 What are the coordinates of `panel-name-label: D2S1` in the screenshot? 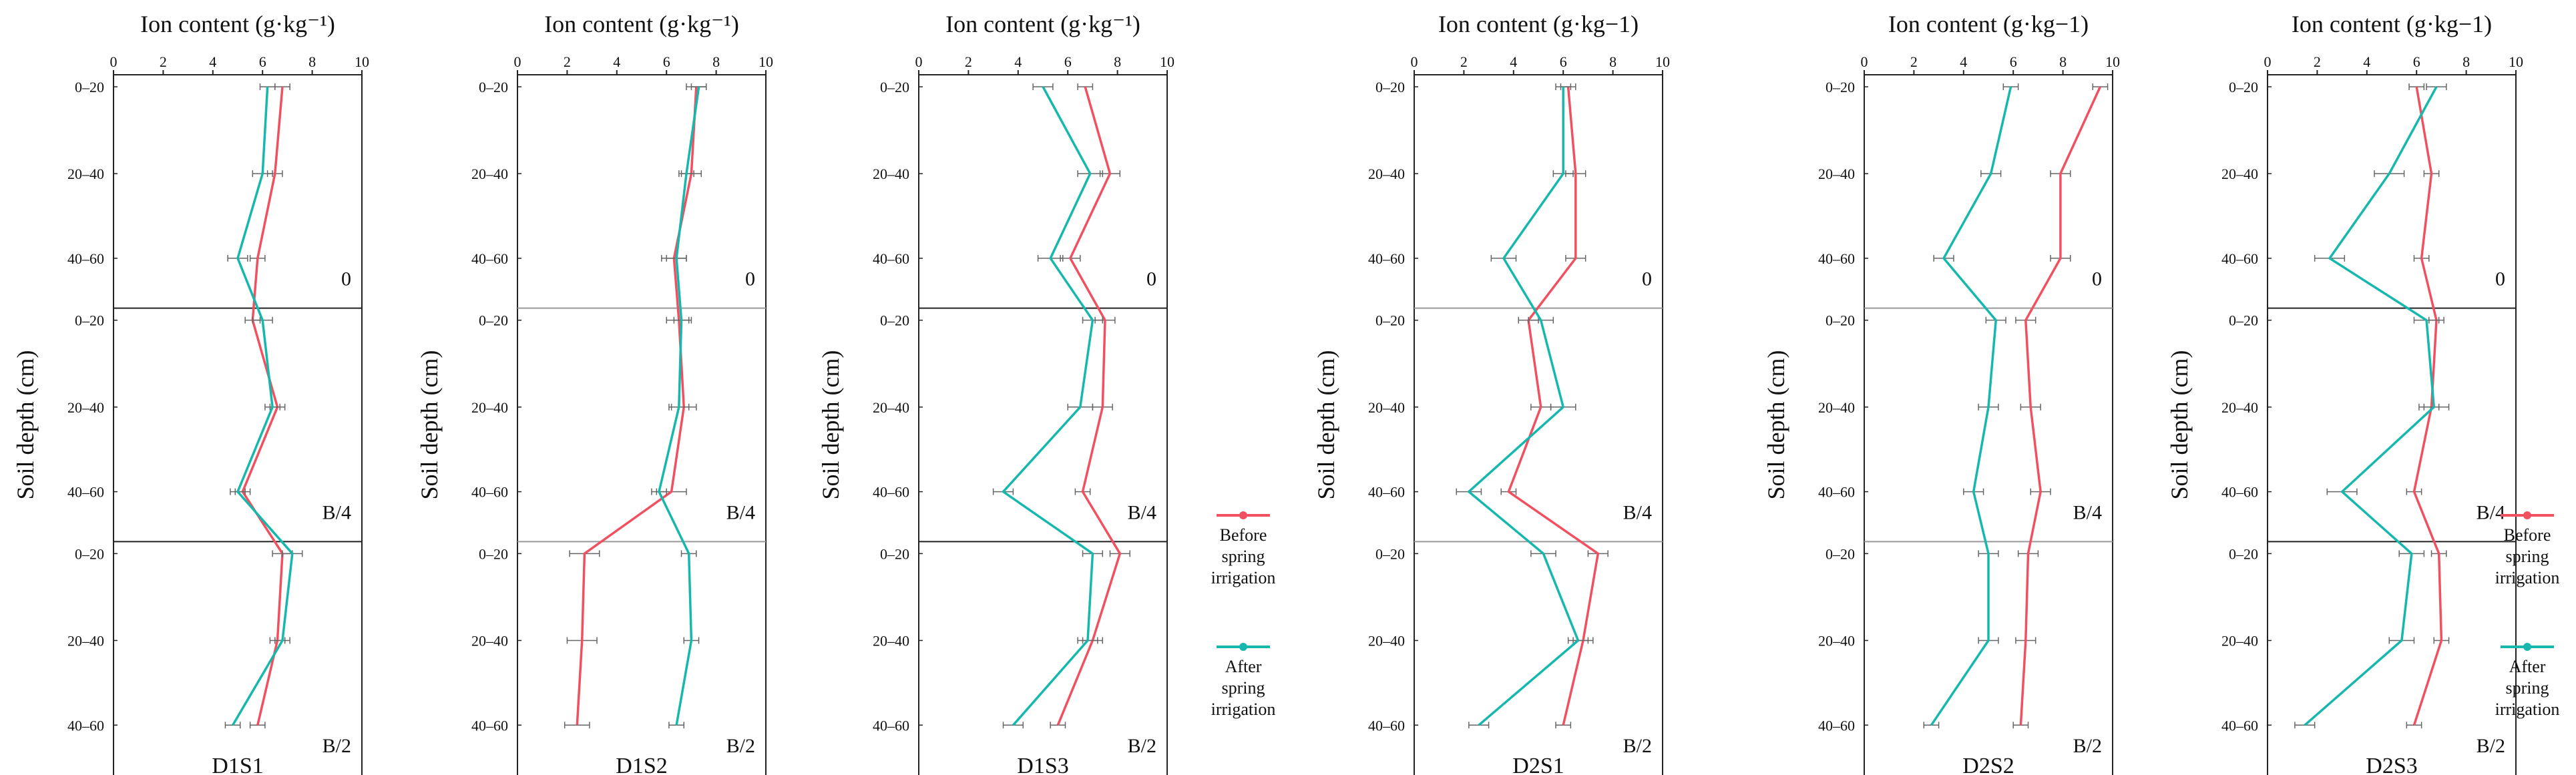 It's located at (1538, 764).